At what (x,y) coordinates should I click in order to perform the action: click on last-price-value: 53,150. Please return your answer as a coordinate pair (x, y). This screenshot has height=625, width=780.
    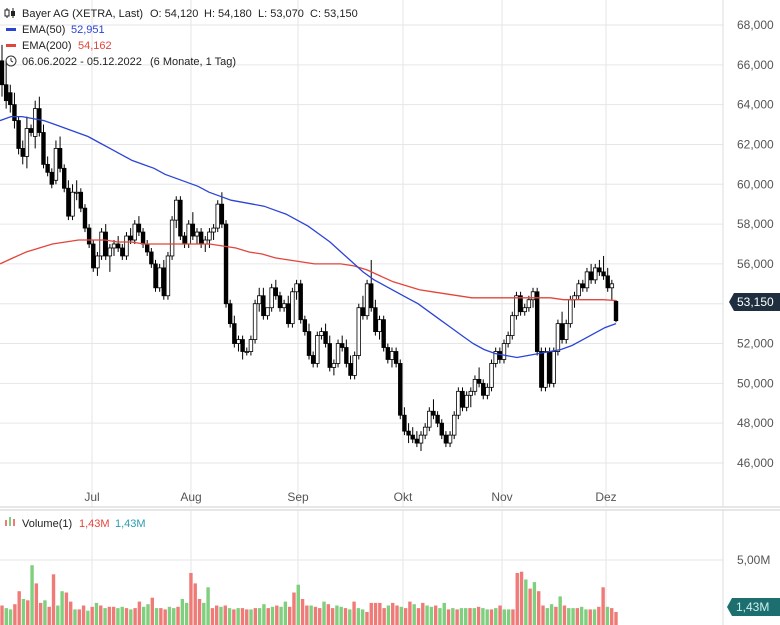
    Looking at the image, I should click on (755, 302).